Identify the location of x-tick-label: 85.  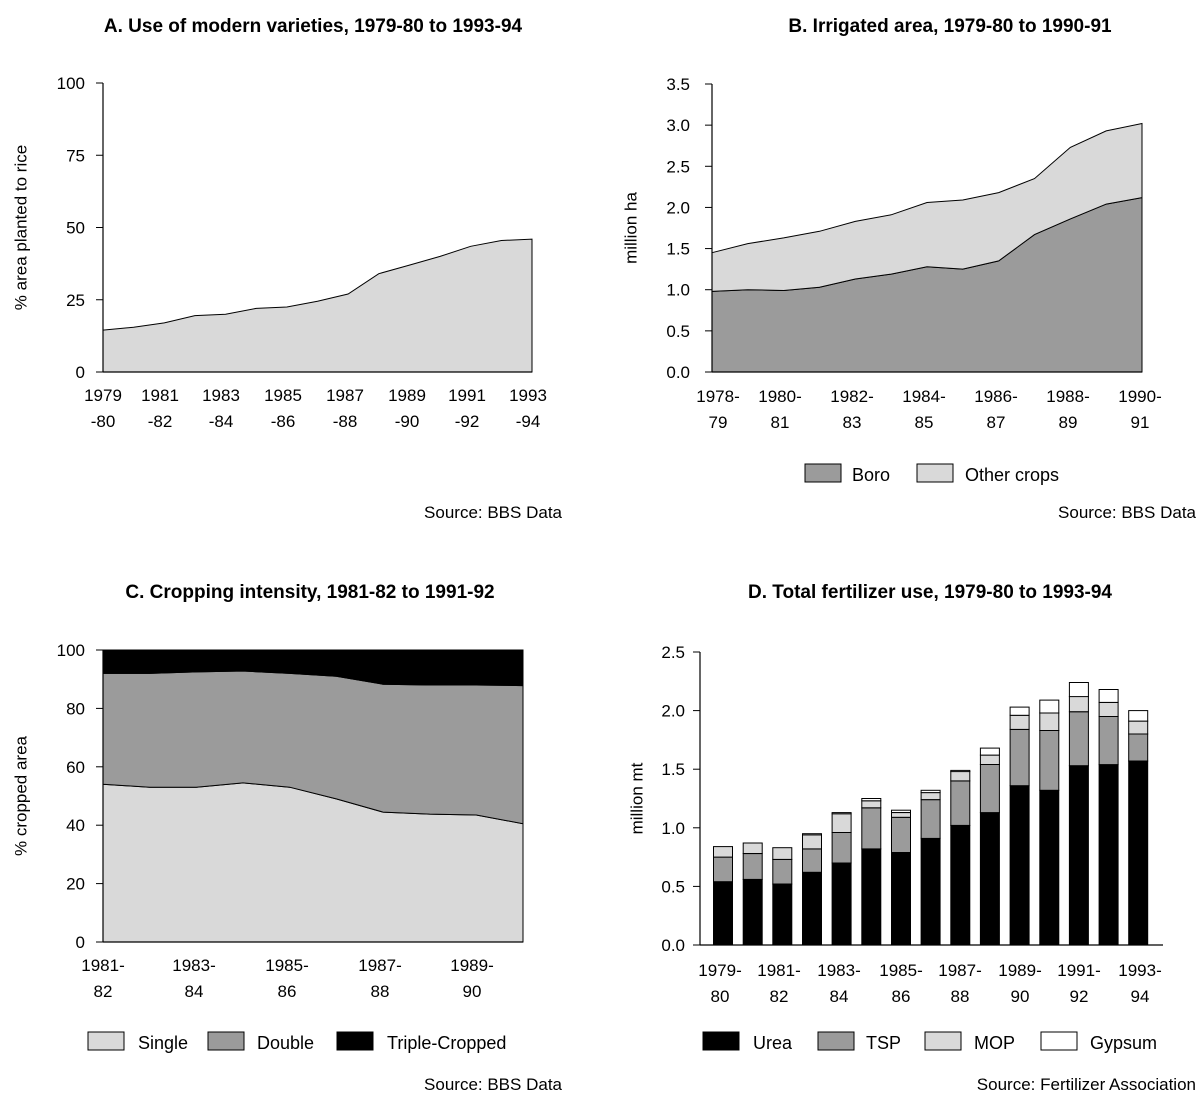
(924, 422).